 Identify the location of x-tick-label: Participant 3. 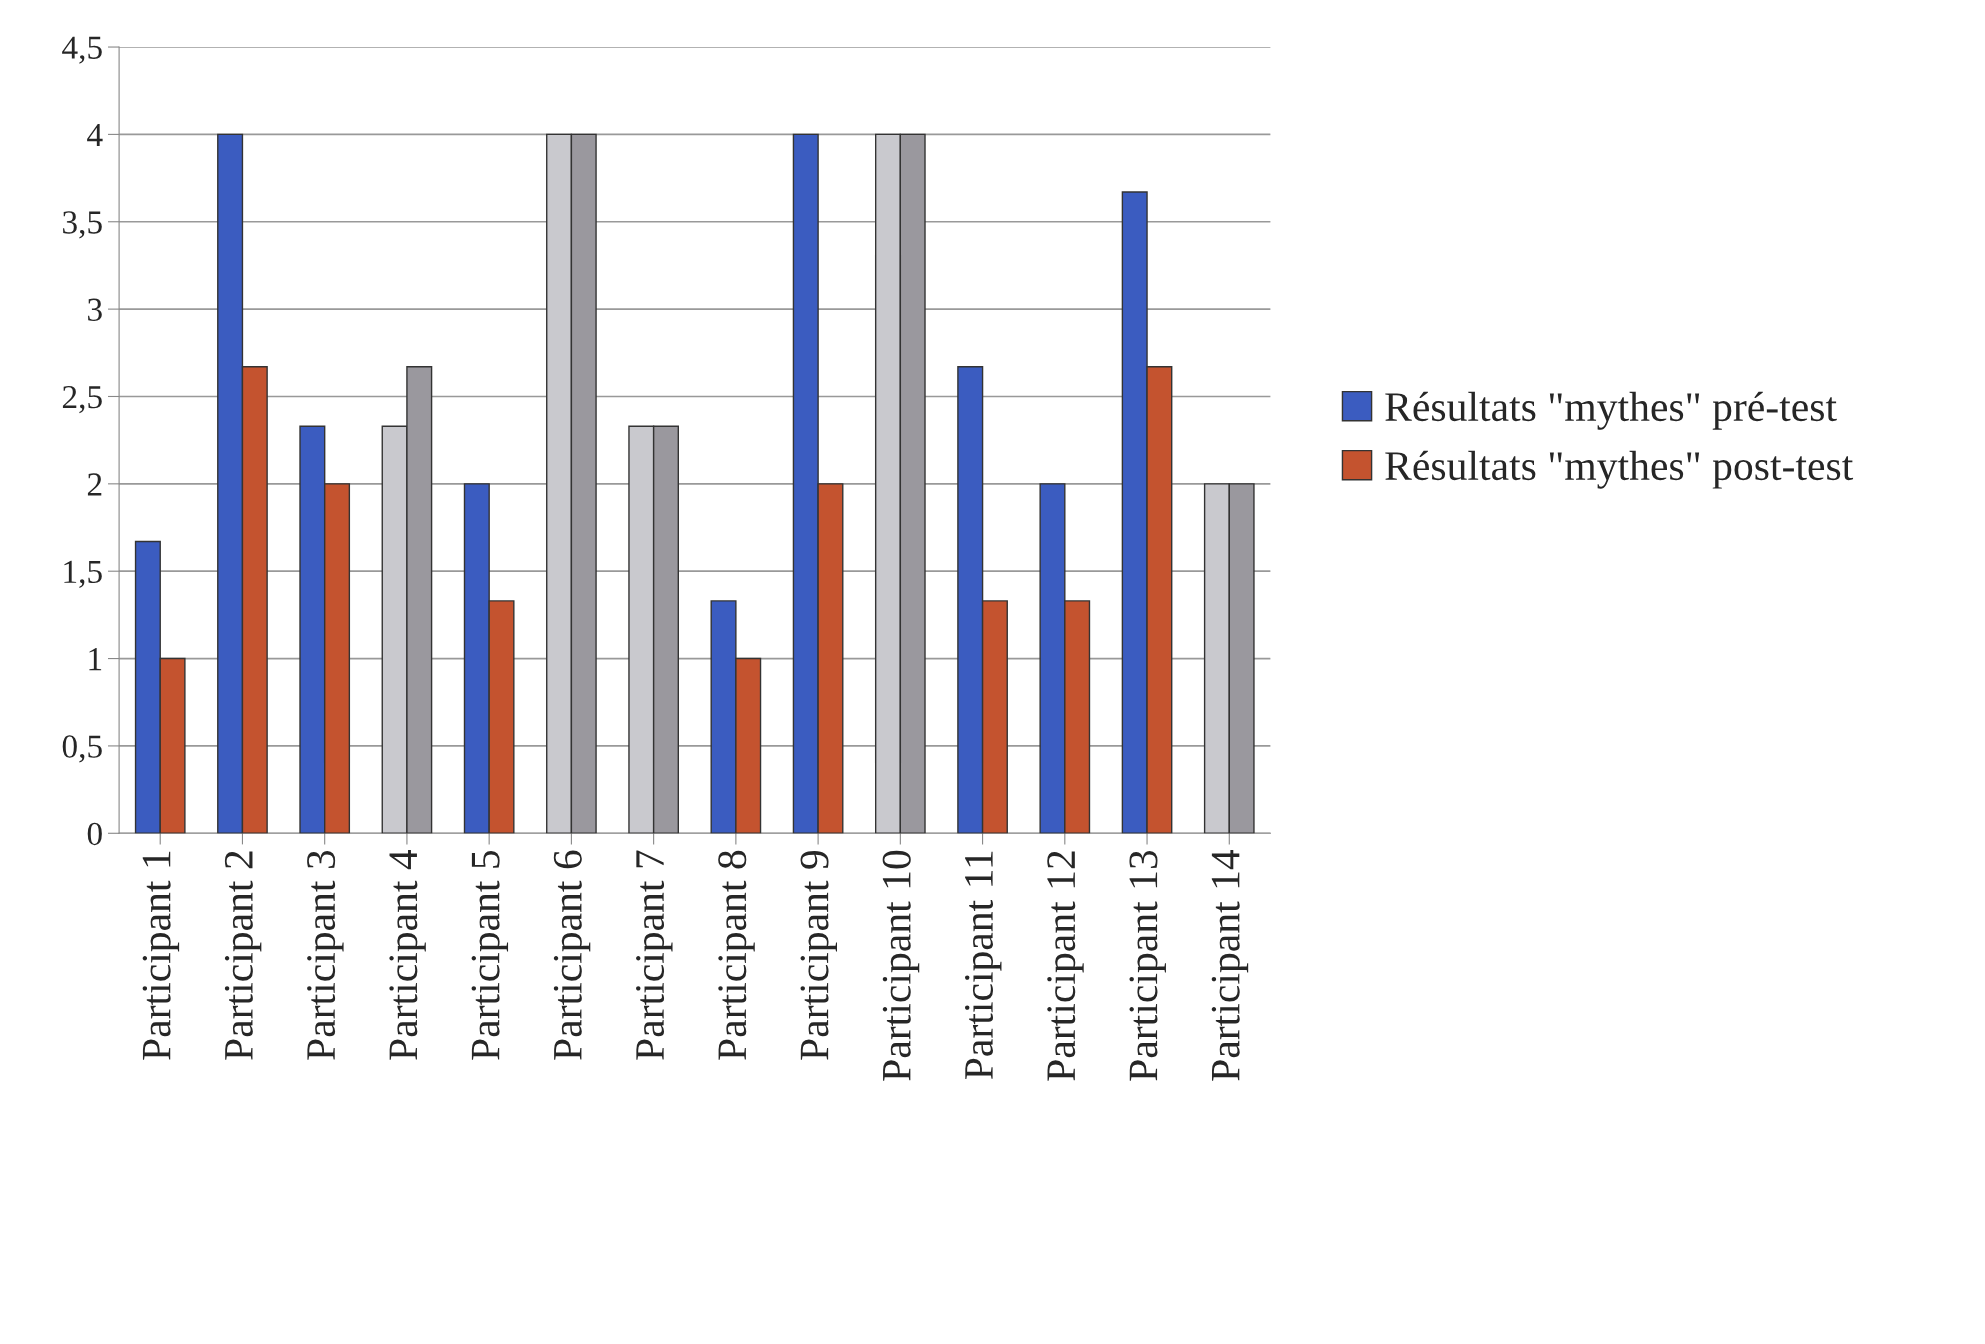
(325, 955).